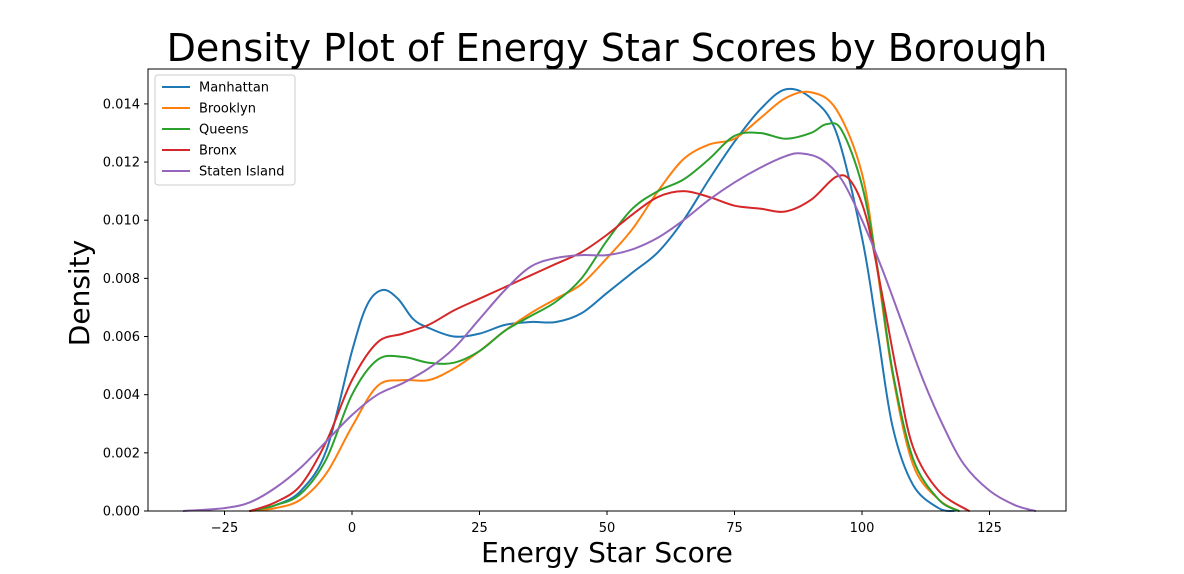 This screenshot has width=1184, height=574. I want to click on x-tick-label: 50, so click(607, 528).